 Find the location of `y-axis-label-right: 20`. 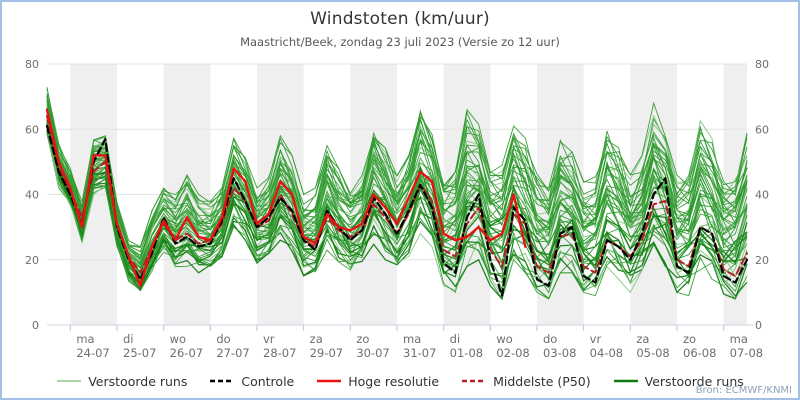

y-axis-label-right: 20 is located at coordinates (762, 260).